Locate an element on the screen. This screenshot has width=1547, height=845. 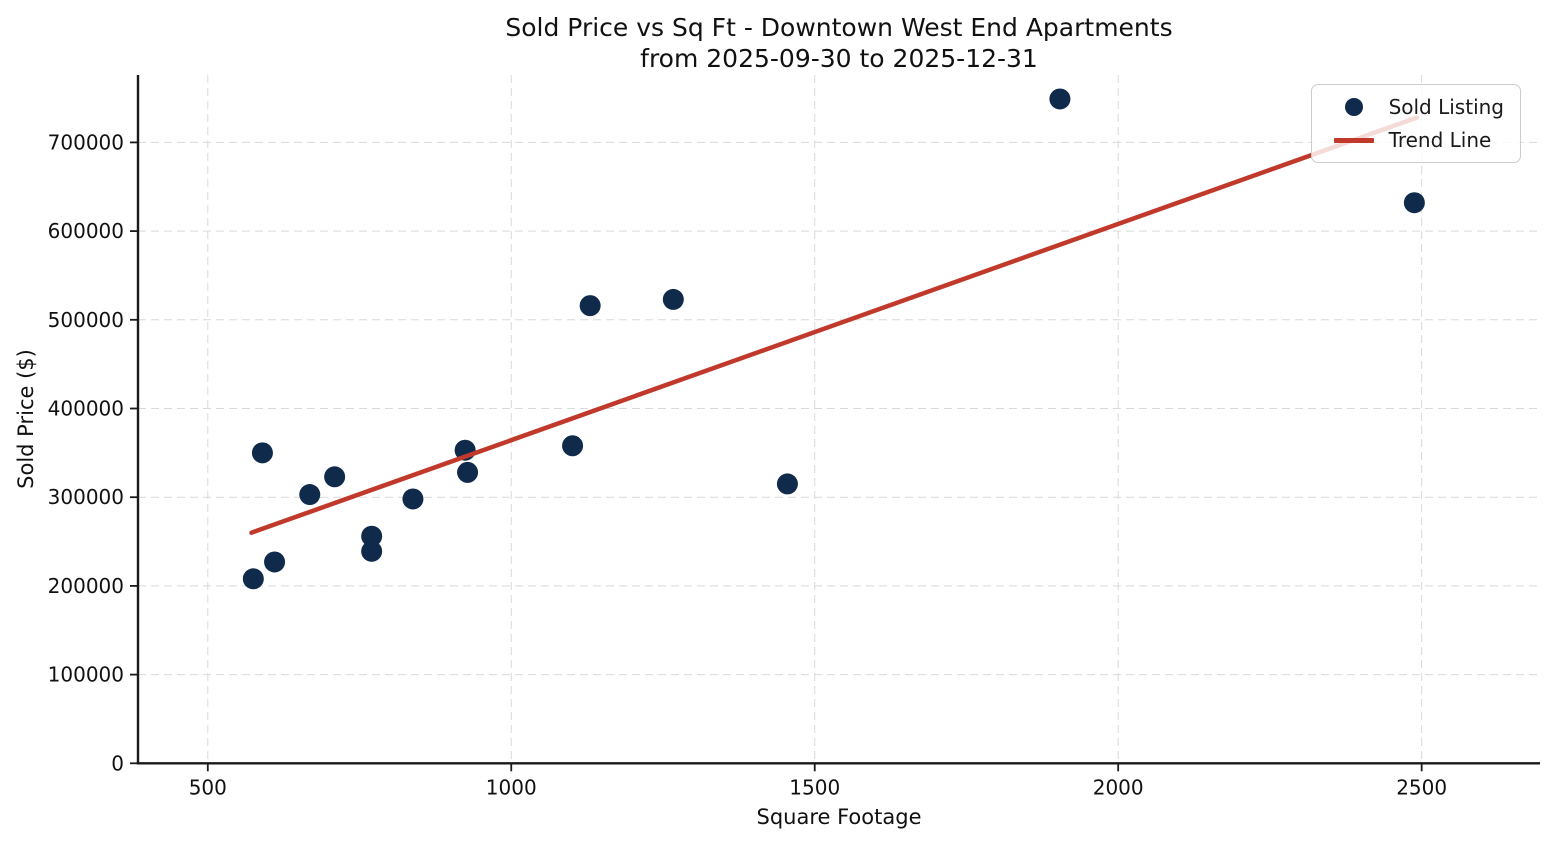
y-tick-label: 100000 is located at coordinates (86, 675).